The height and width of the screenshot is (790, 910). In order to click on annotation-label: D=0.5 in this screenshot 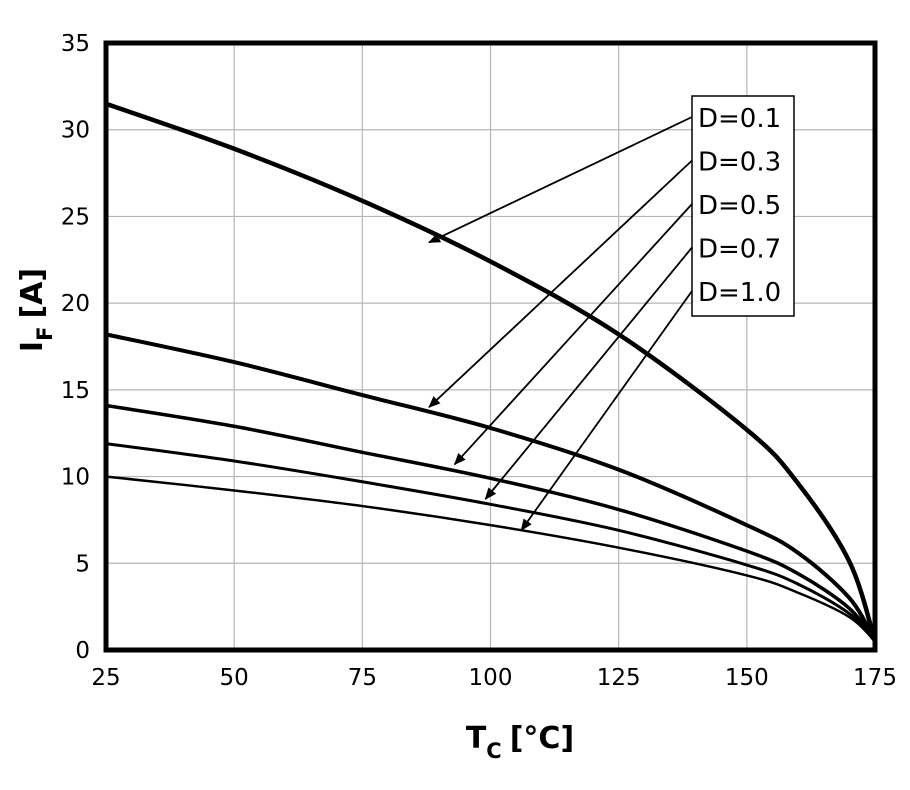, I will do `click(739, 206)`.